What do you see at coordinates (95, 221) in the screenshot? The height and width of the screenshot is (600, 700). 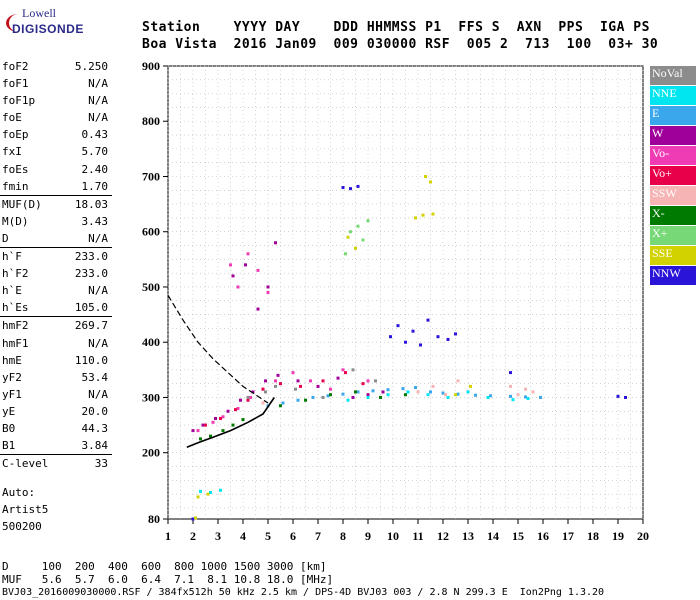 I see `param-value: 3.43` at bounding box center [95, 221].